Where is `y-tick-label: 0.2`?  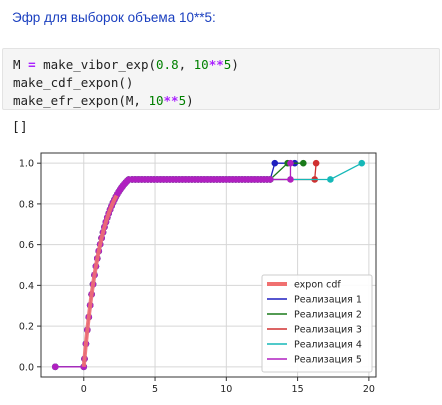
y-tick-label: 0.2 is located at coordinates (26, 327).